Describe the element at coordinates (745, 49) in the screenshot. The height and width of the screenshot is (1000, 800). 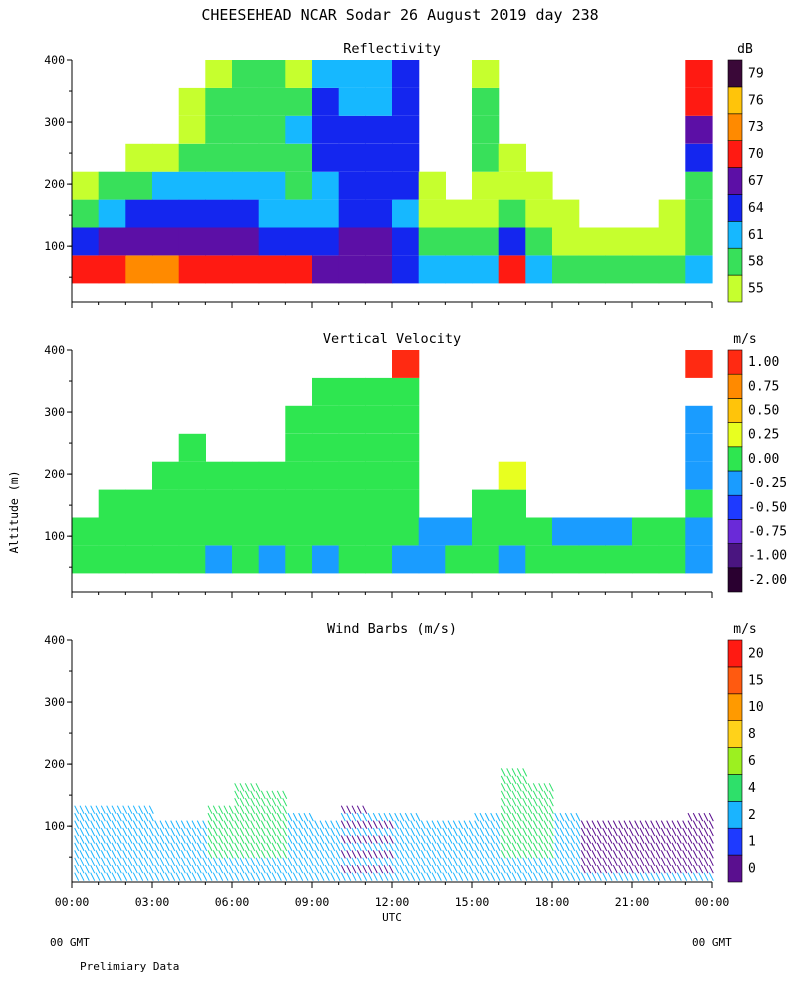
I see `reflectivity-colorbar-unit: dB` at that location.